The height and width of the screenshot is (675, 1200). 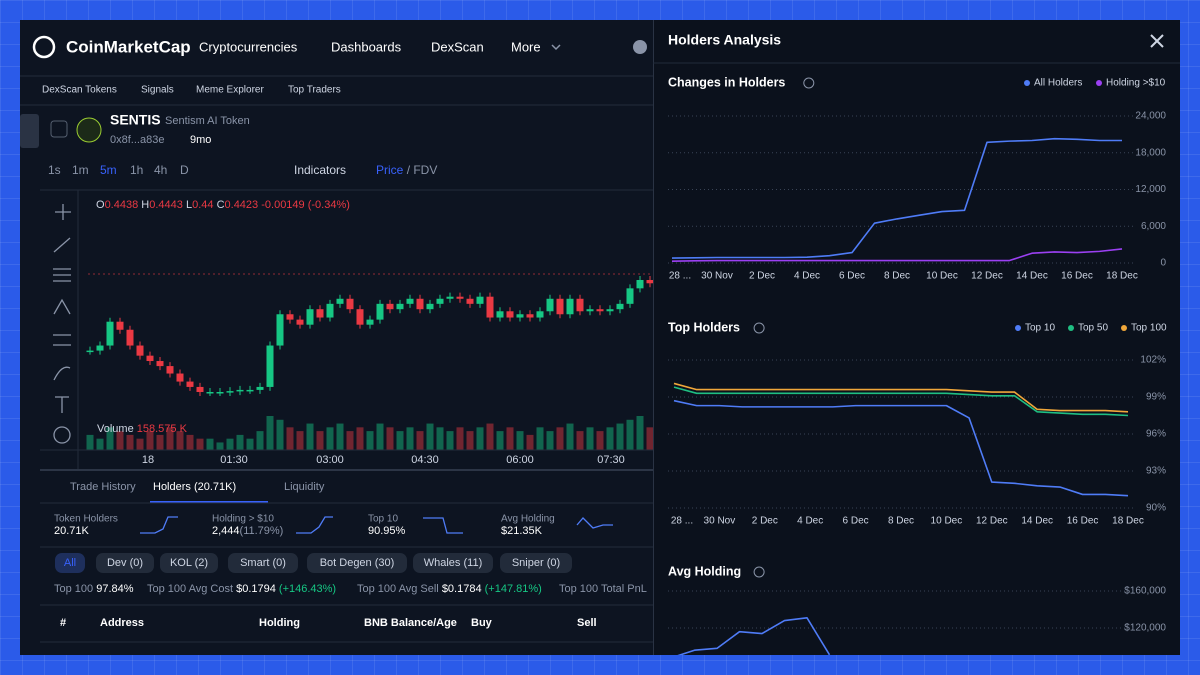 What do you see at coordinates (1149, 328) in the screenshot?
I see `legend-label: Top 100` at bounding box center [1149, 328].